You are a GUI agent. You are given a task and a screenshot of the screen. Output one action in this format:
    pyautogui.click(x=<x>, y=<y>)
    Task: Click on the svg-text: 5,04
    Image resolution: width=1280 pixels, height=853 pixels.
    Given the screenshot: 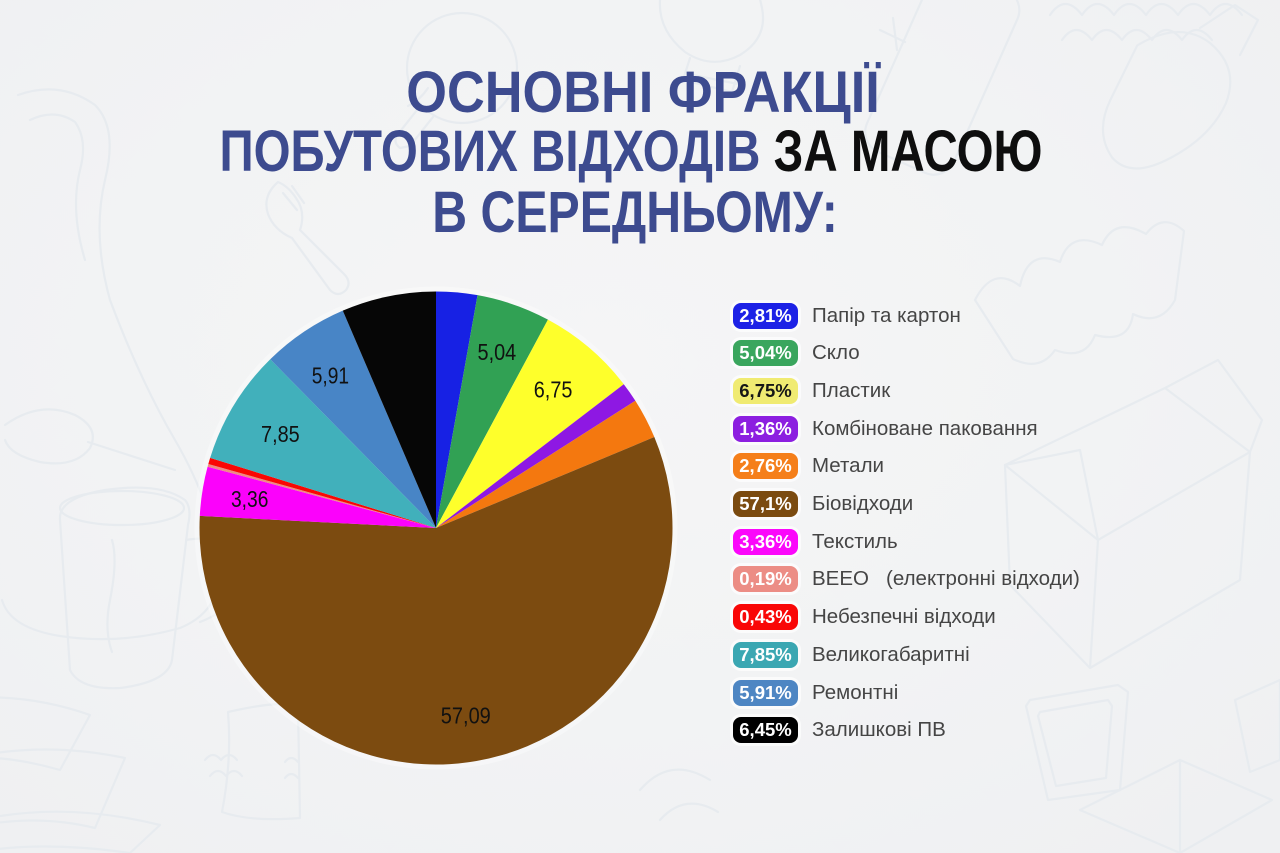 What is the action you would take?
    pyautogui.click(x=497, y=352)
    